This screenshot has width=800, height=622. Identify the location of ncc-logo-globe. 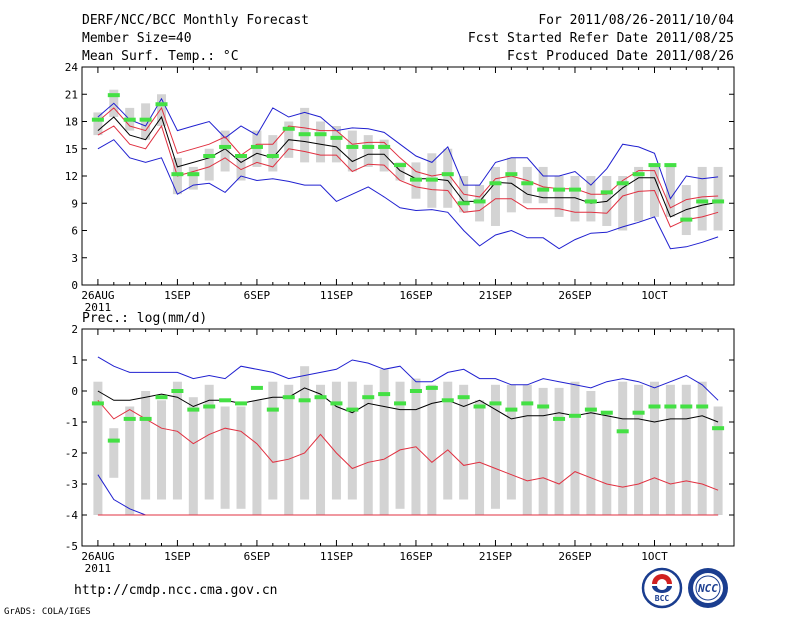
(708, 588).